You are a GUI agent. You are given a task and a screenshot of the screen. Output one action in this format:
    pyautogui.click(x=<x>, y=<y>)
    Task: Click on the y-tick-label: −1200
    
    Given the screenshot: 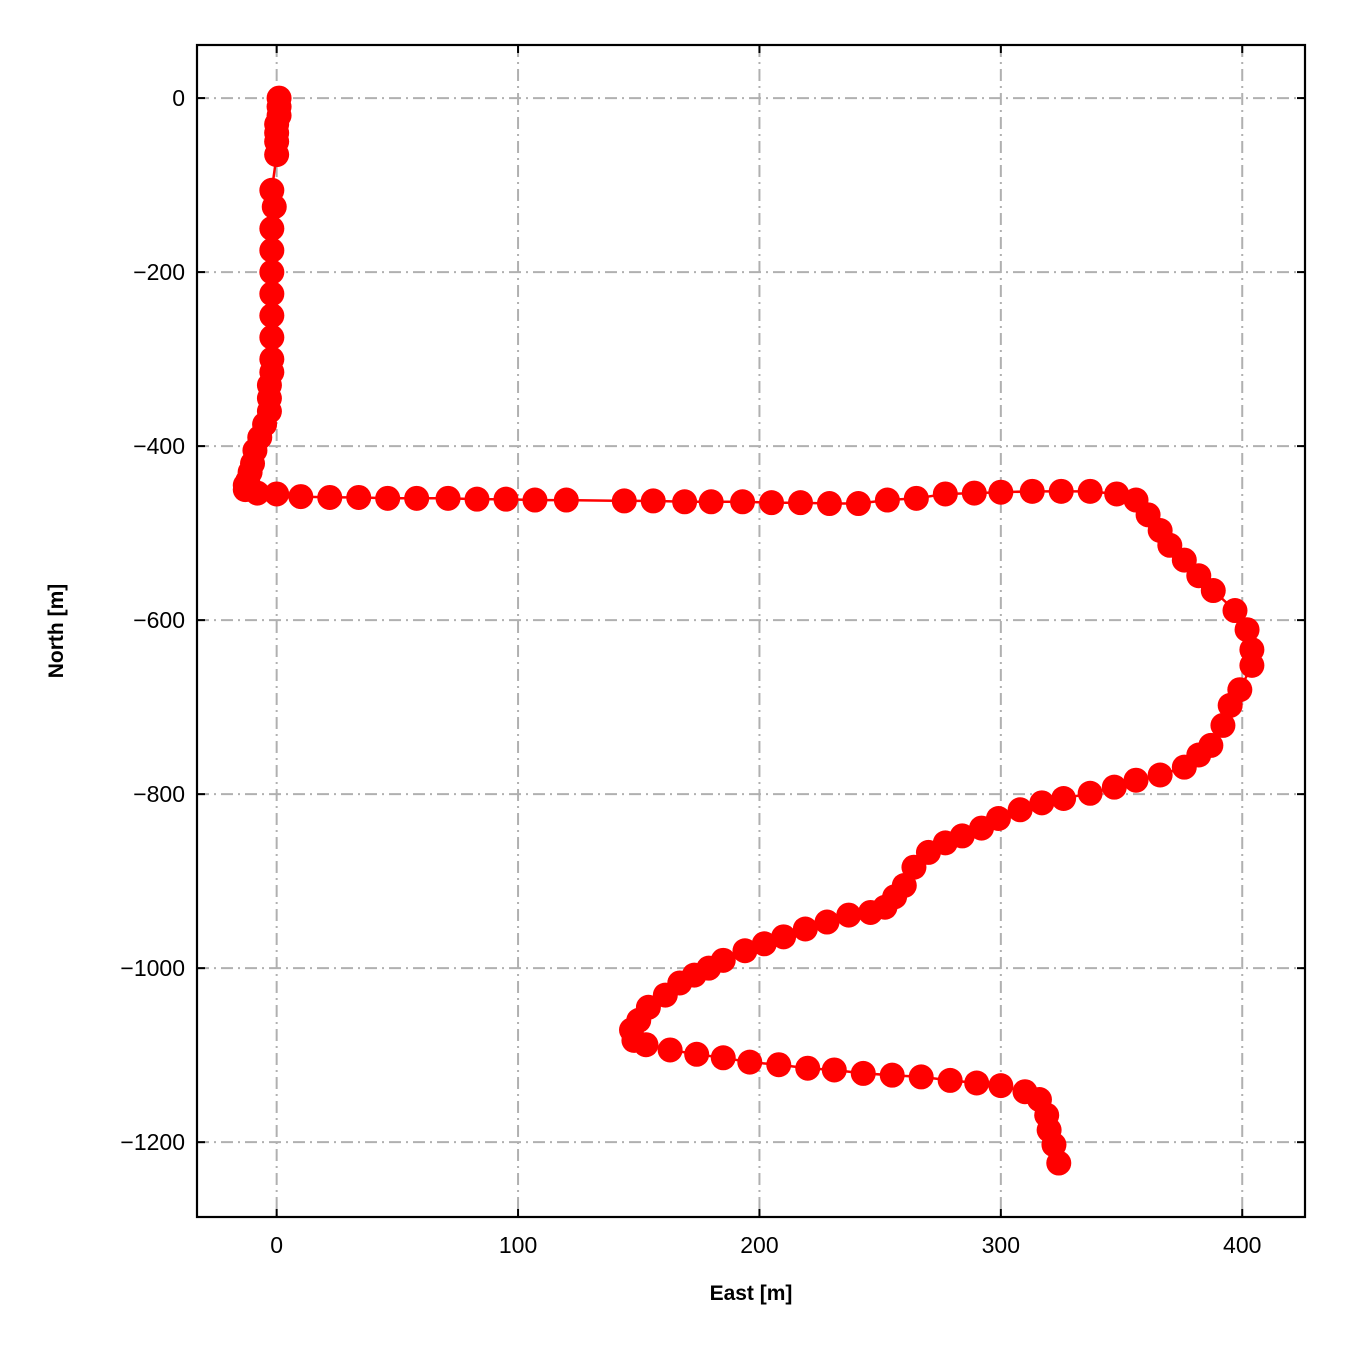 What is the action you would take?
    pyautogui.click(x=152, y=1142)
    